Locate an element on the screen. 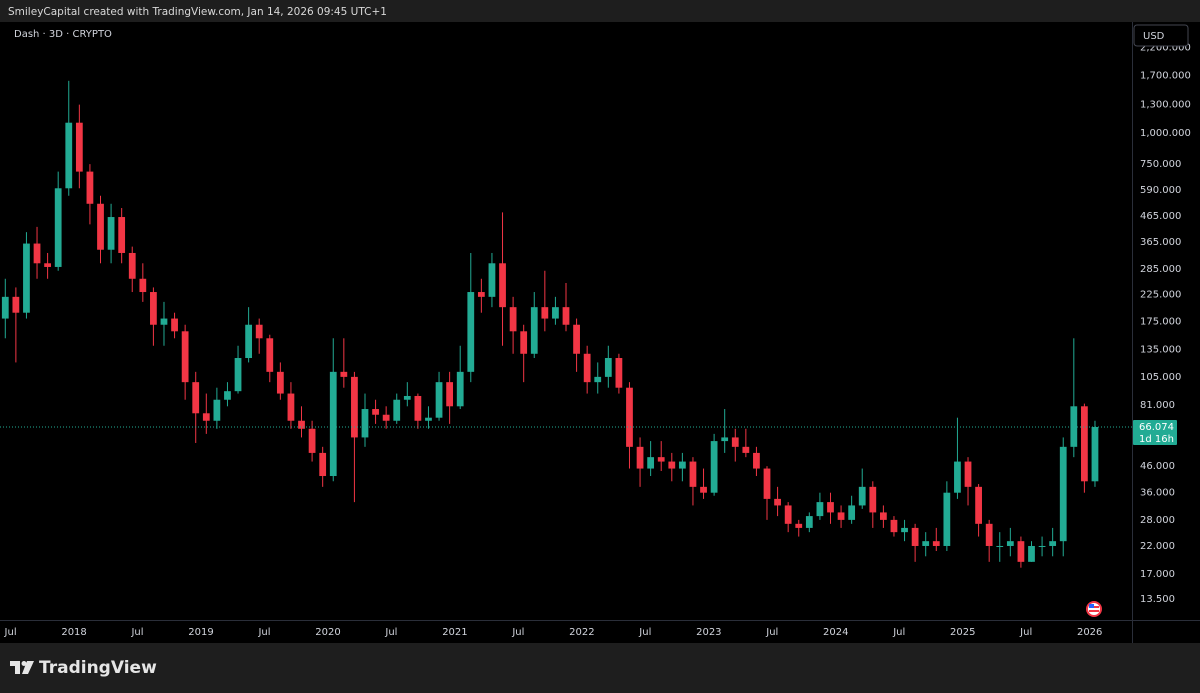  y-tick-label: 225.000 is located at coordinates (1160, 294).